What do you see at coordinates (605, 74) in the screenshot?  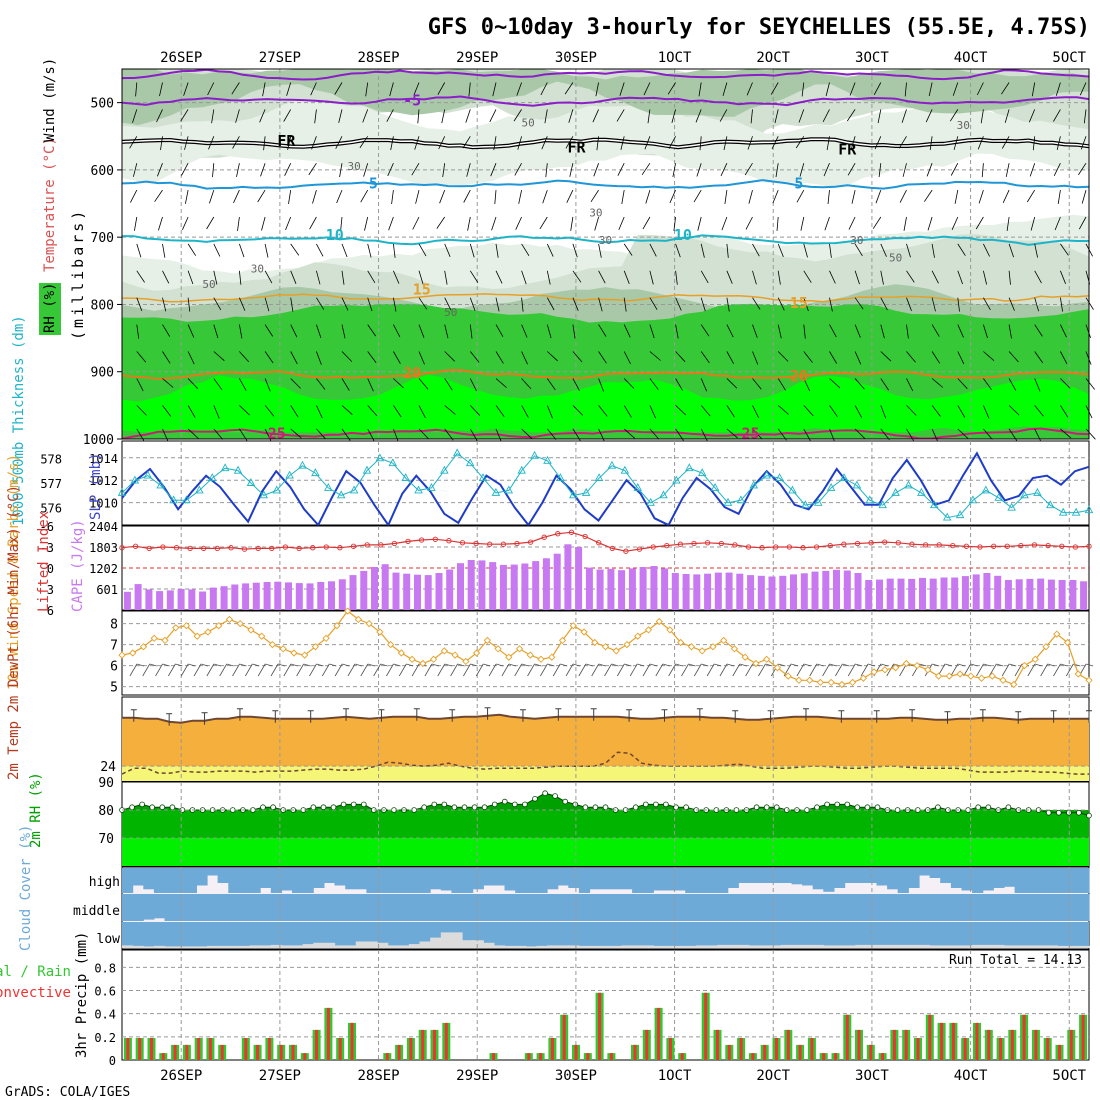 I see `isotherm-minus10` at bounding box center [605, 74].